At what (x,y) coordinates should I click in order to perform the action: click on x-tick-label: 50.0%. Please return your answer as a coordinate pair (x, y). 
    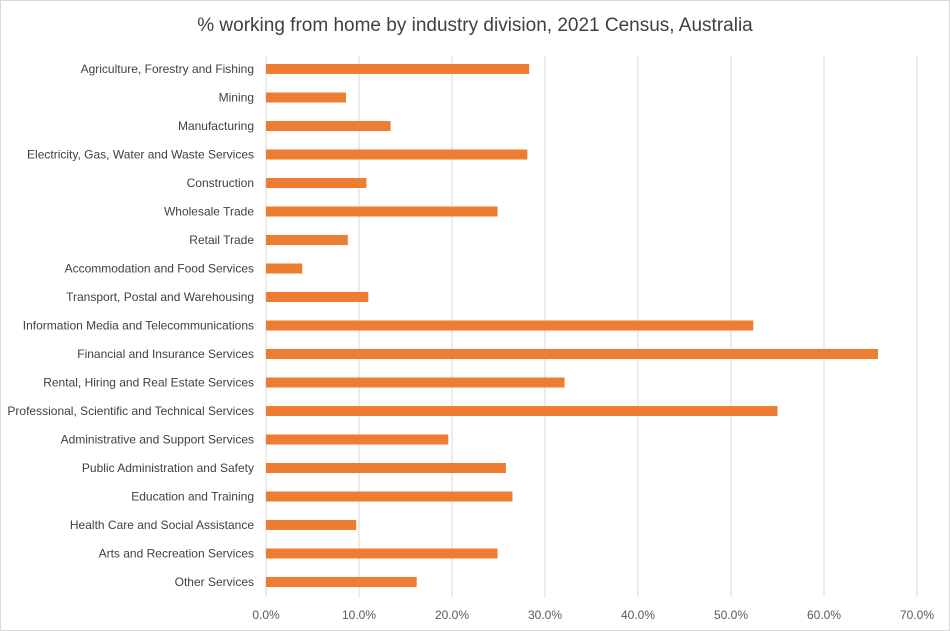
    Looking at the image, I should click on (731, 615).